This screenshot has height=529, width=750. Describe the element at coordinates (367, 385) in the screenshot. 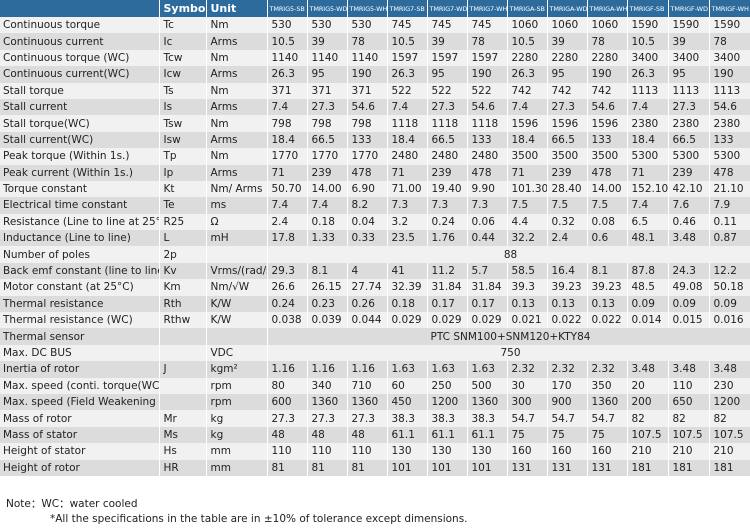

I see `value-cell: 710` at that location.